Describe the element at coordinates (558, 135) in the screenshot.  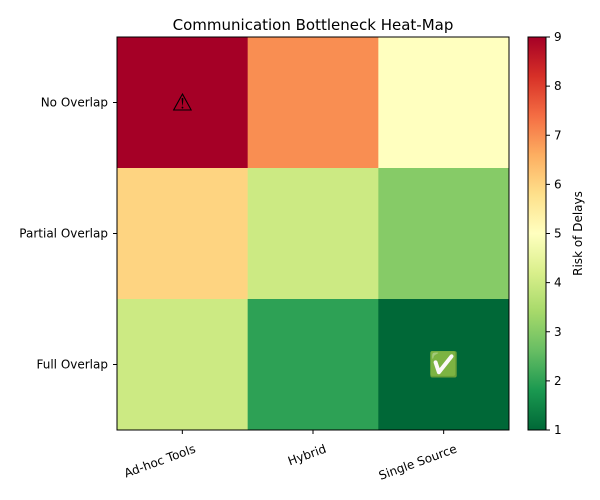
I see `colorbar-tick-label: 7` at that location.